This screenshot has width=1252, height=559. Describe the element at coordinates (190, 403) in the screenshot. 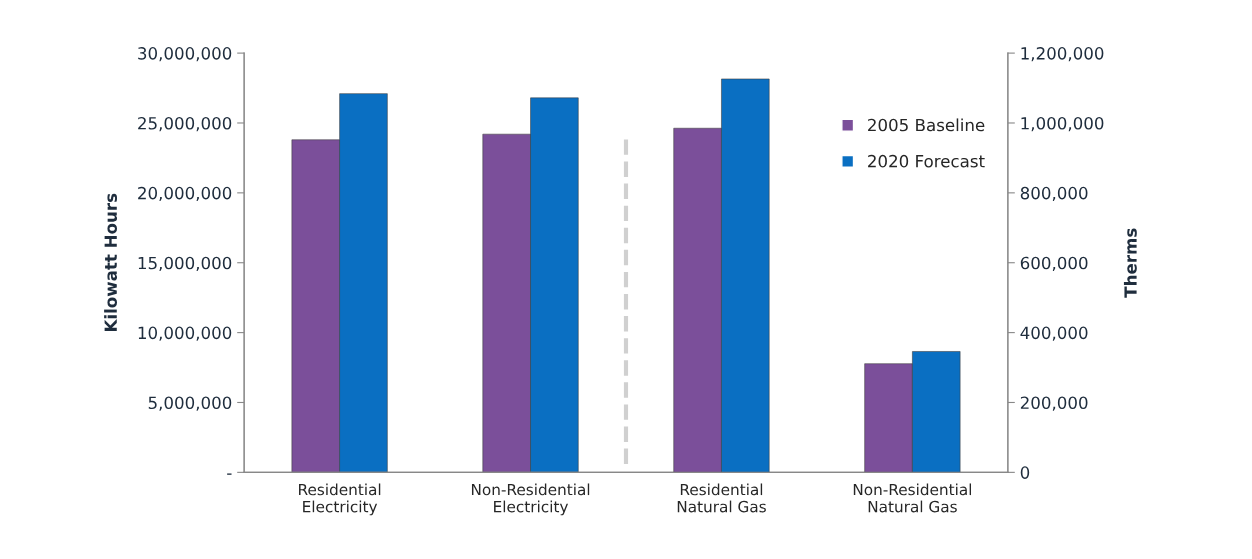

I see `y-tick-label: 5,000,000` at that location.